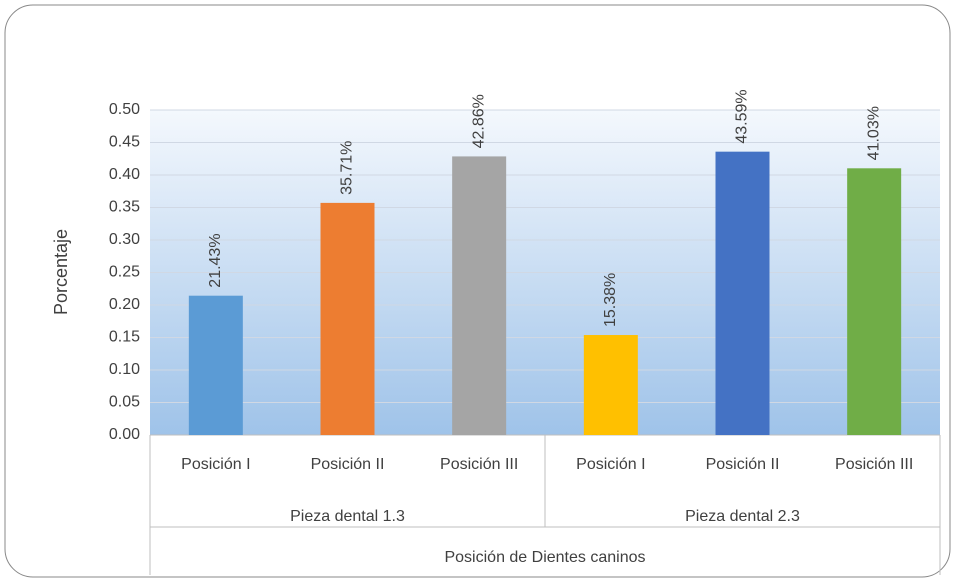 This screenshot has width=955, height=582. I want to click on y-tick-label: 0.20, so click(124, 304).